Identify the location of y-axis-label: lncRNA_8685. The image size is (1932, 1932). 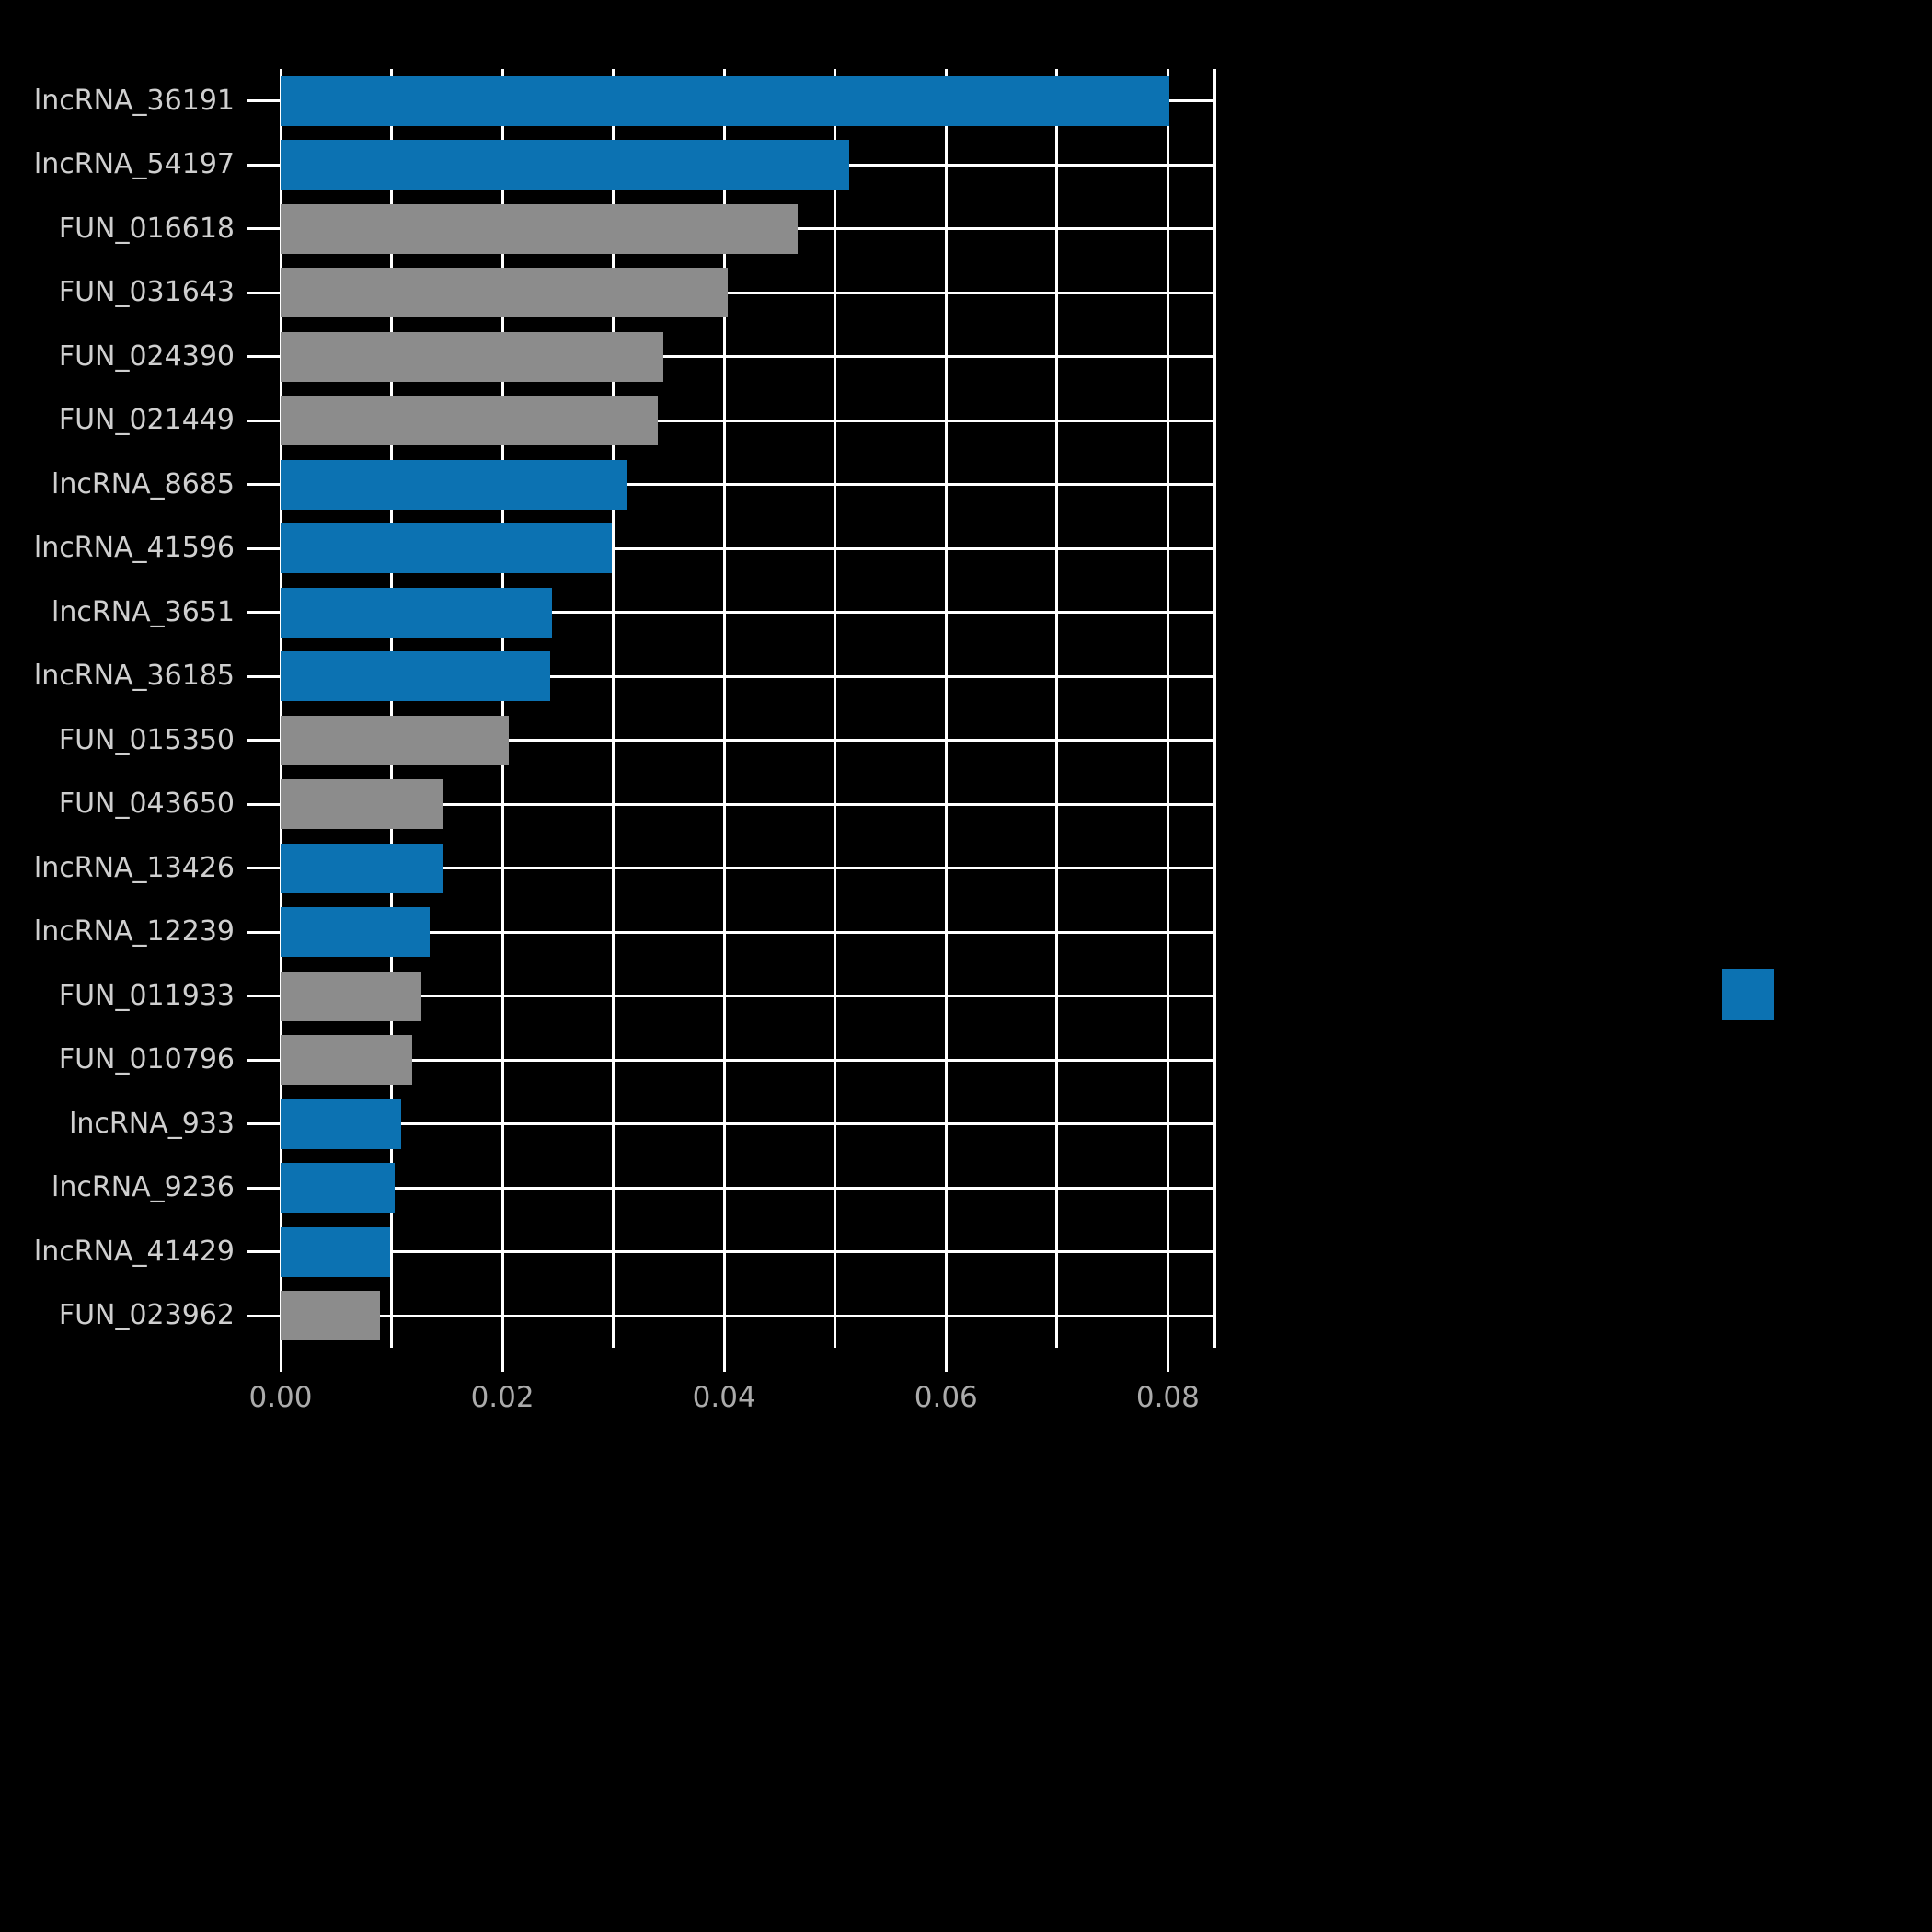
(143, 483).